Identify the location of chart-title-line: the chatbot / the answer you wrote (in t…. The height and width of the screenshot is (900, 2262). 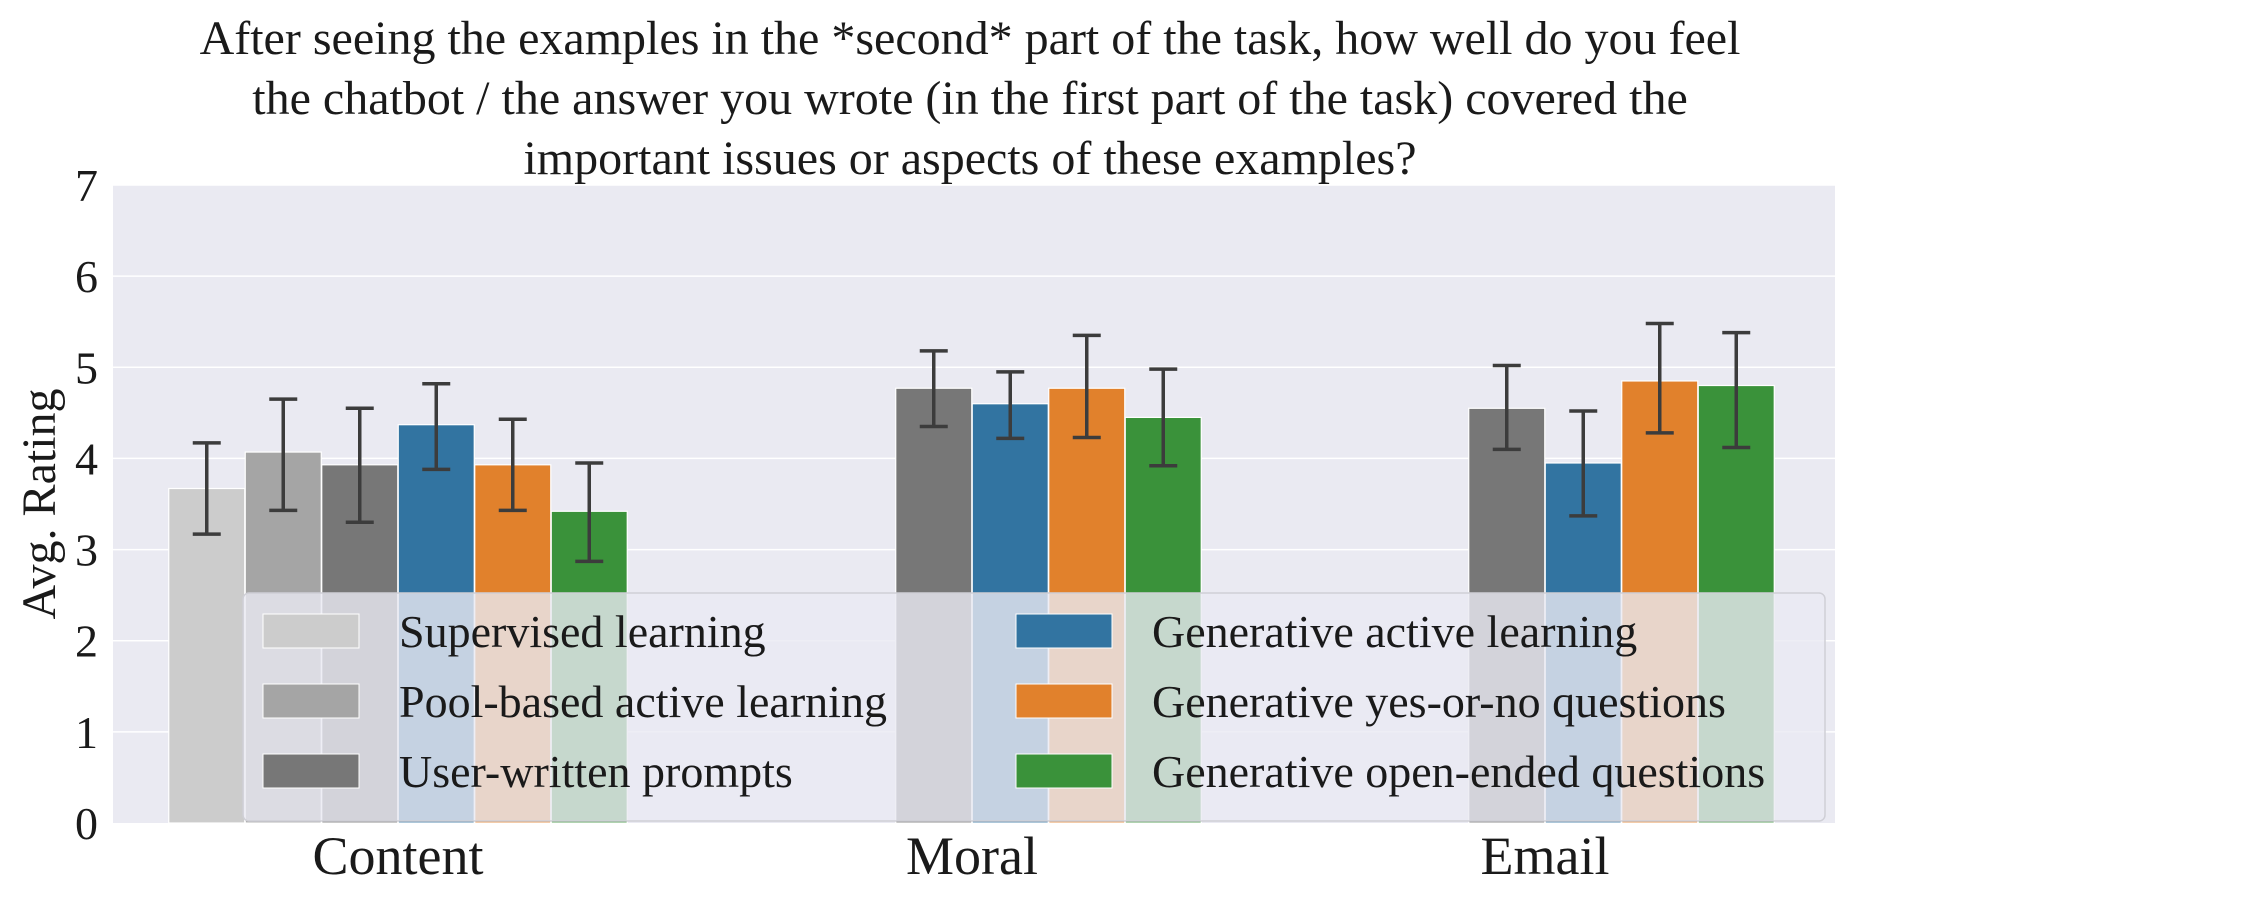
(970, 98).